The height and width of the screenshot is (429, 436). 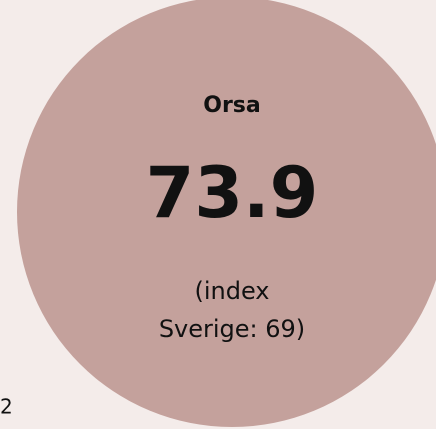 I want to click on region-name: Orsa, so click(x=232, y=105).